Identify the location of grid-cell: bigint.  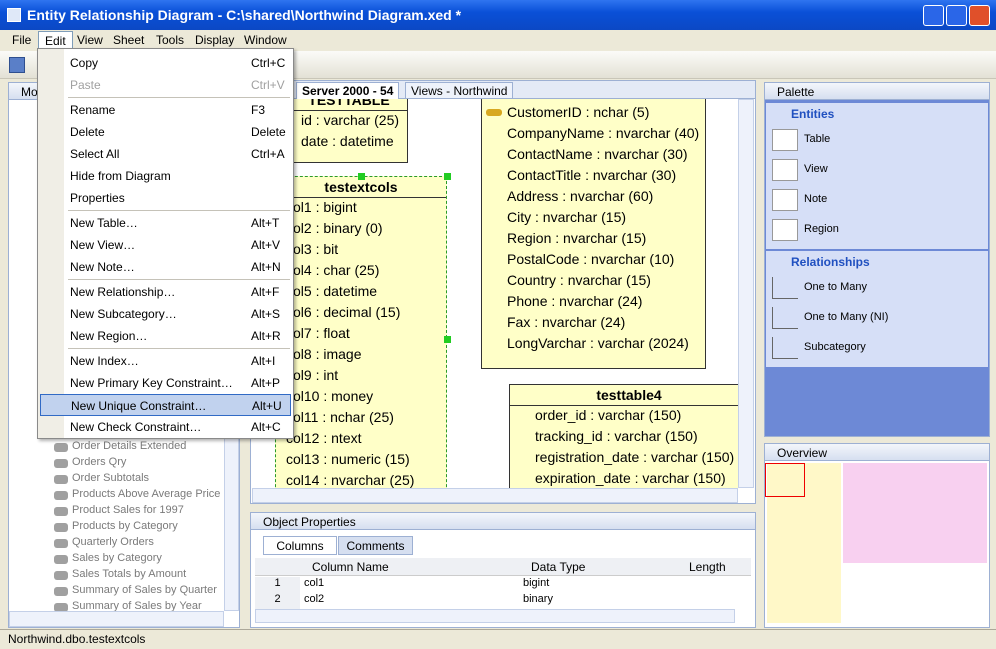
(536, 583).